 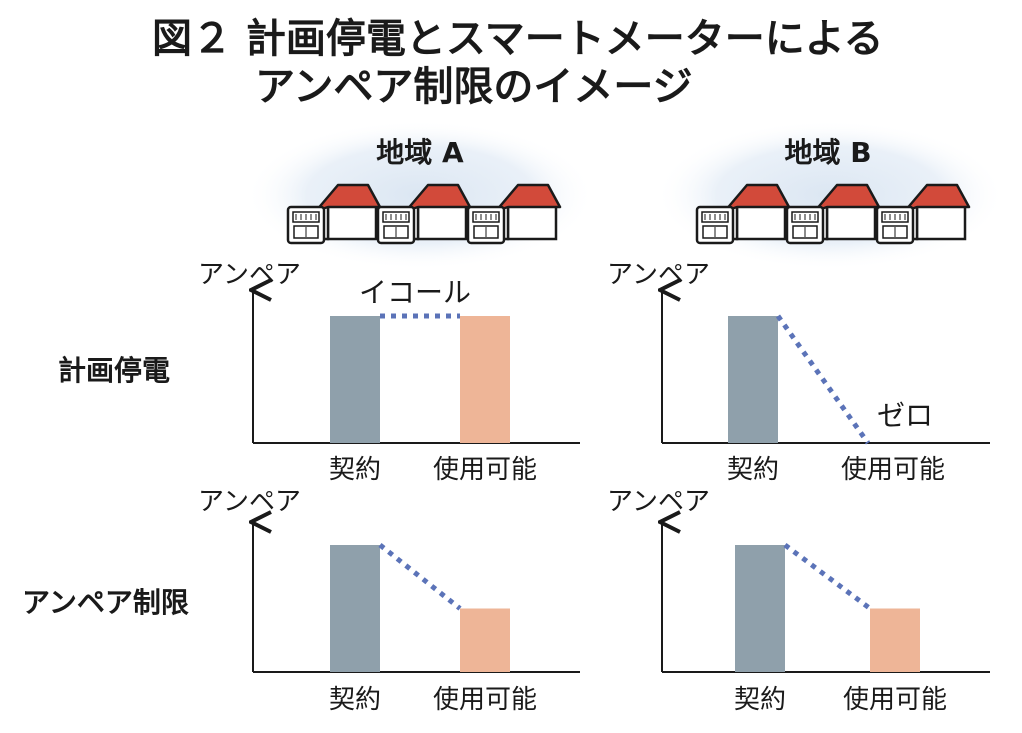 What do you see at coordinates (114, 370) in the screenshot?
I see `row-label-planned-outage: 計画停電` at bounding box center [114, 370].